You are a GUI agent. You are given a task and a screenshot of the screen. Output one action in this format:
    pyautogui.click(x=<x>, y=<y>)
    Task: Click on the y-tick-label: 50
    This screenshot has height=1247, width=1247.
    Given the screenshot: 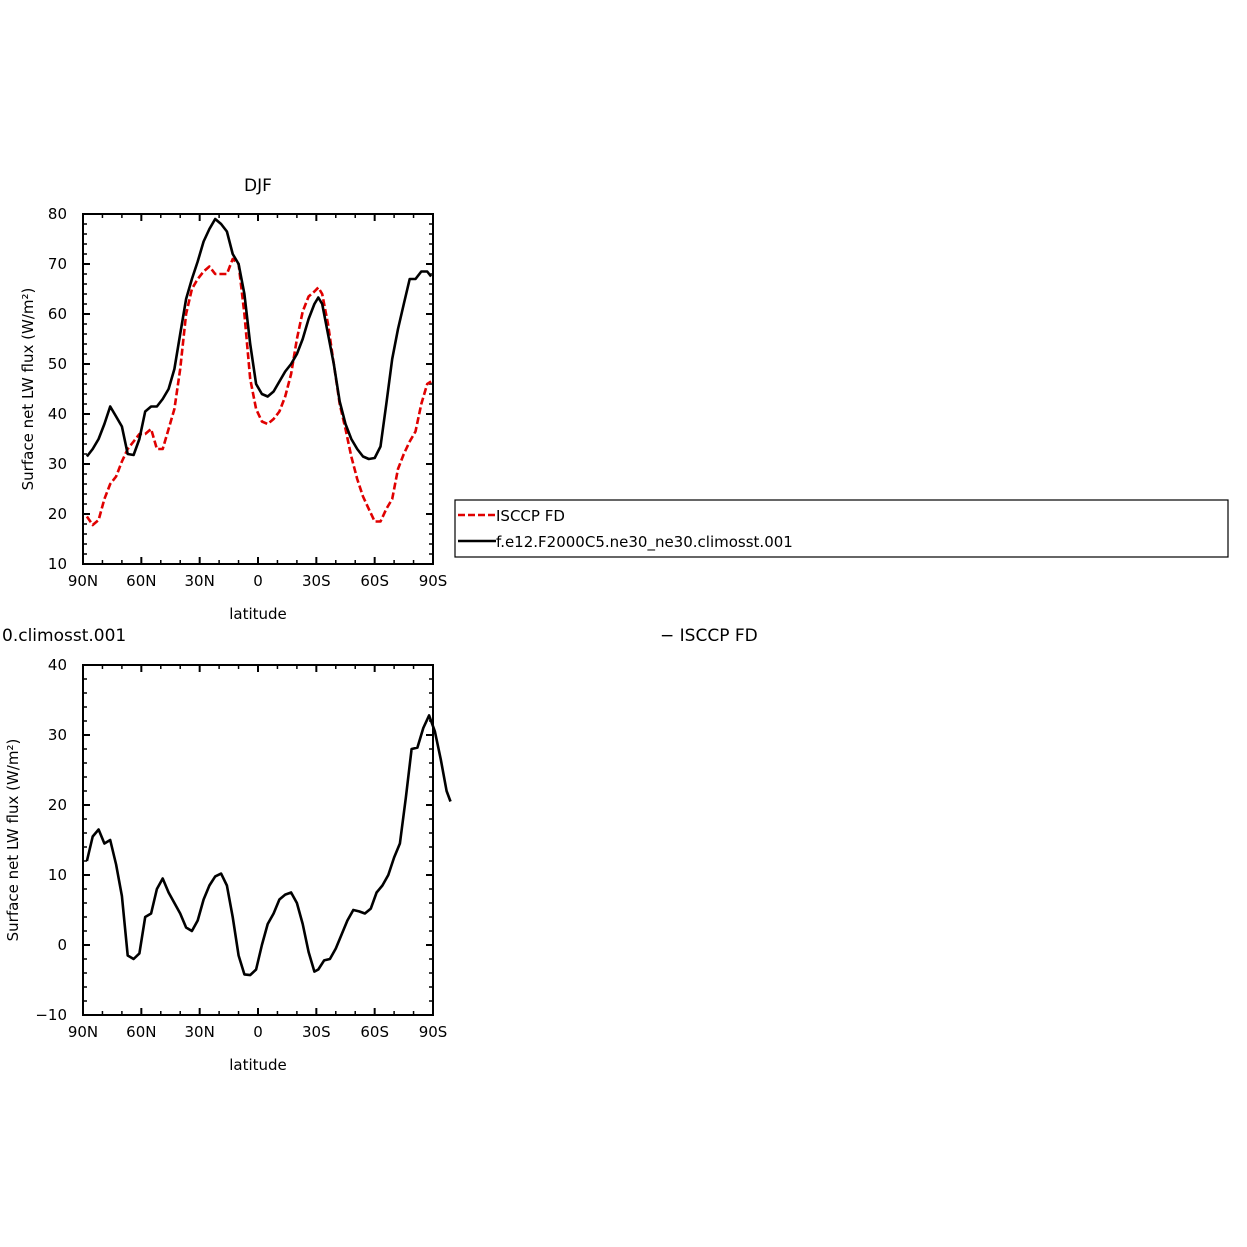 What is the action you would take?
    pyautogui.click(x=57, y=364)
    